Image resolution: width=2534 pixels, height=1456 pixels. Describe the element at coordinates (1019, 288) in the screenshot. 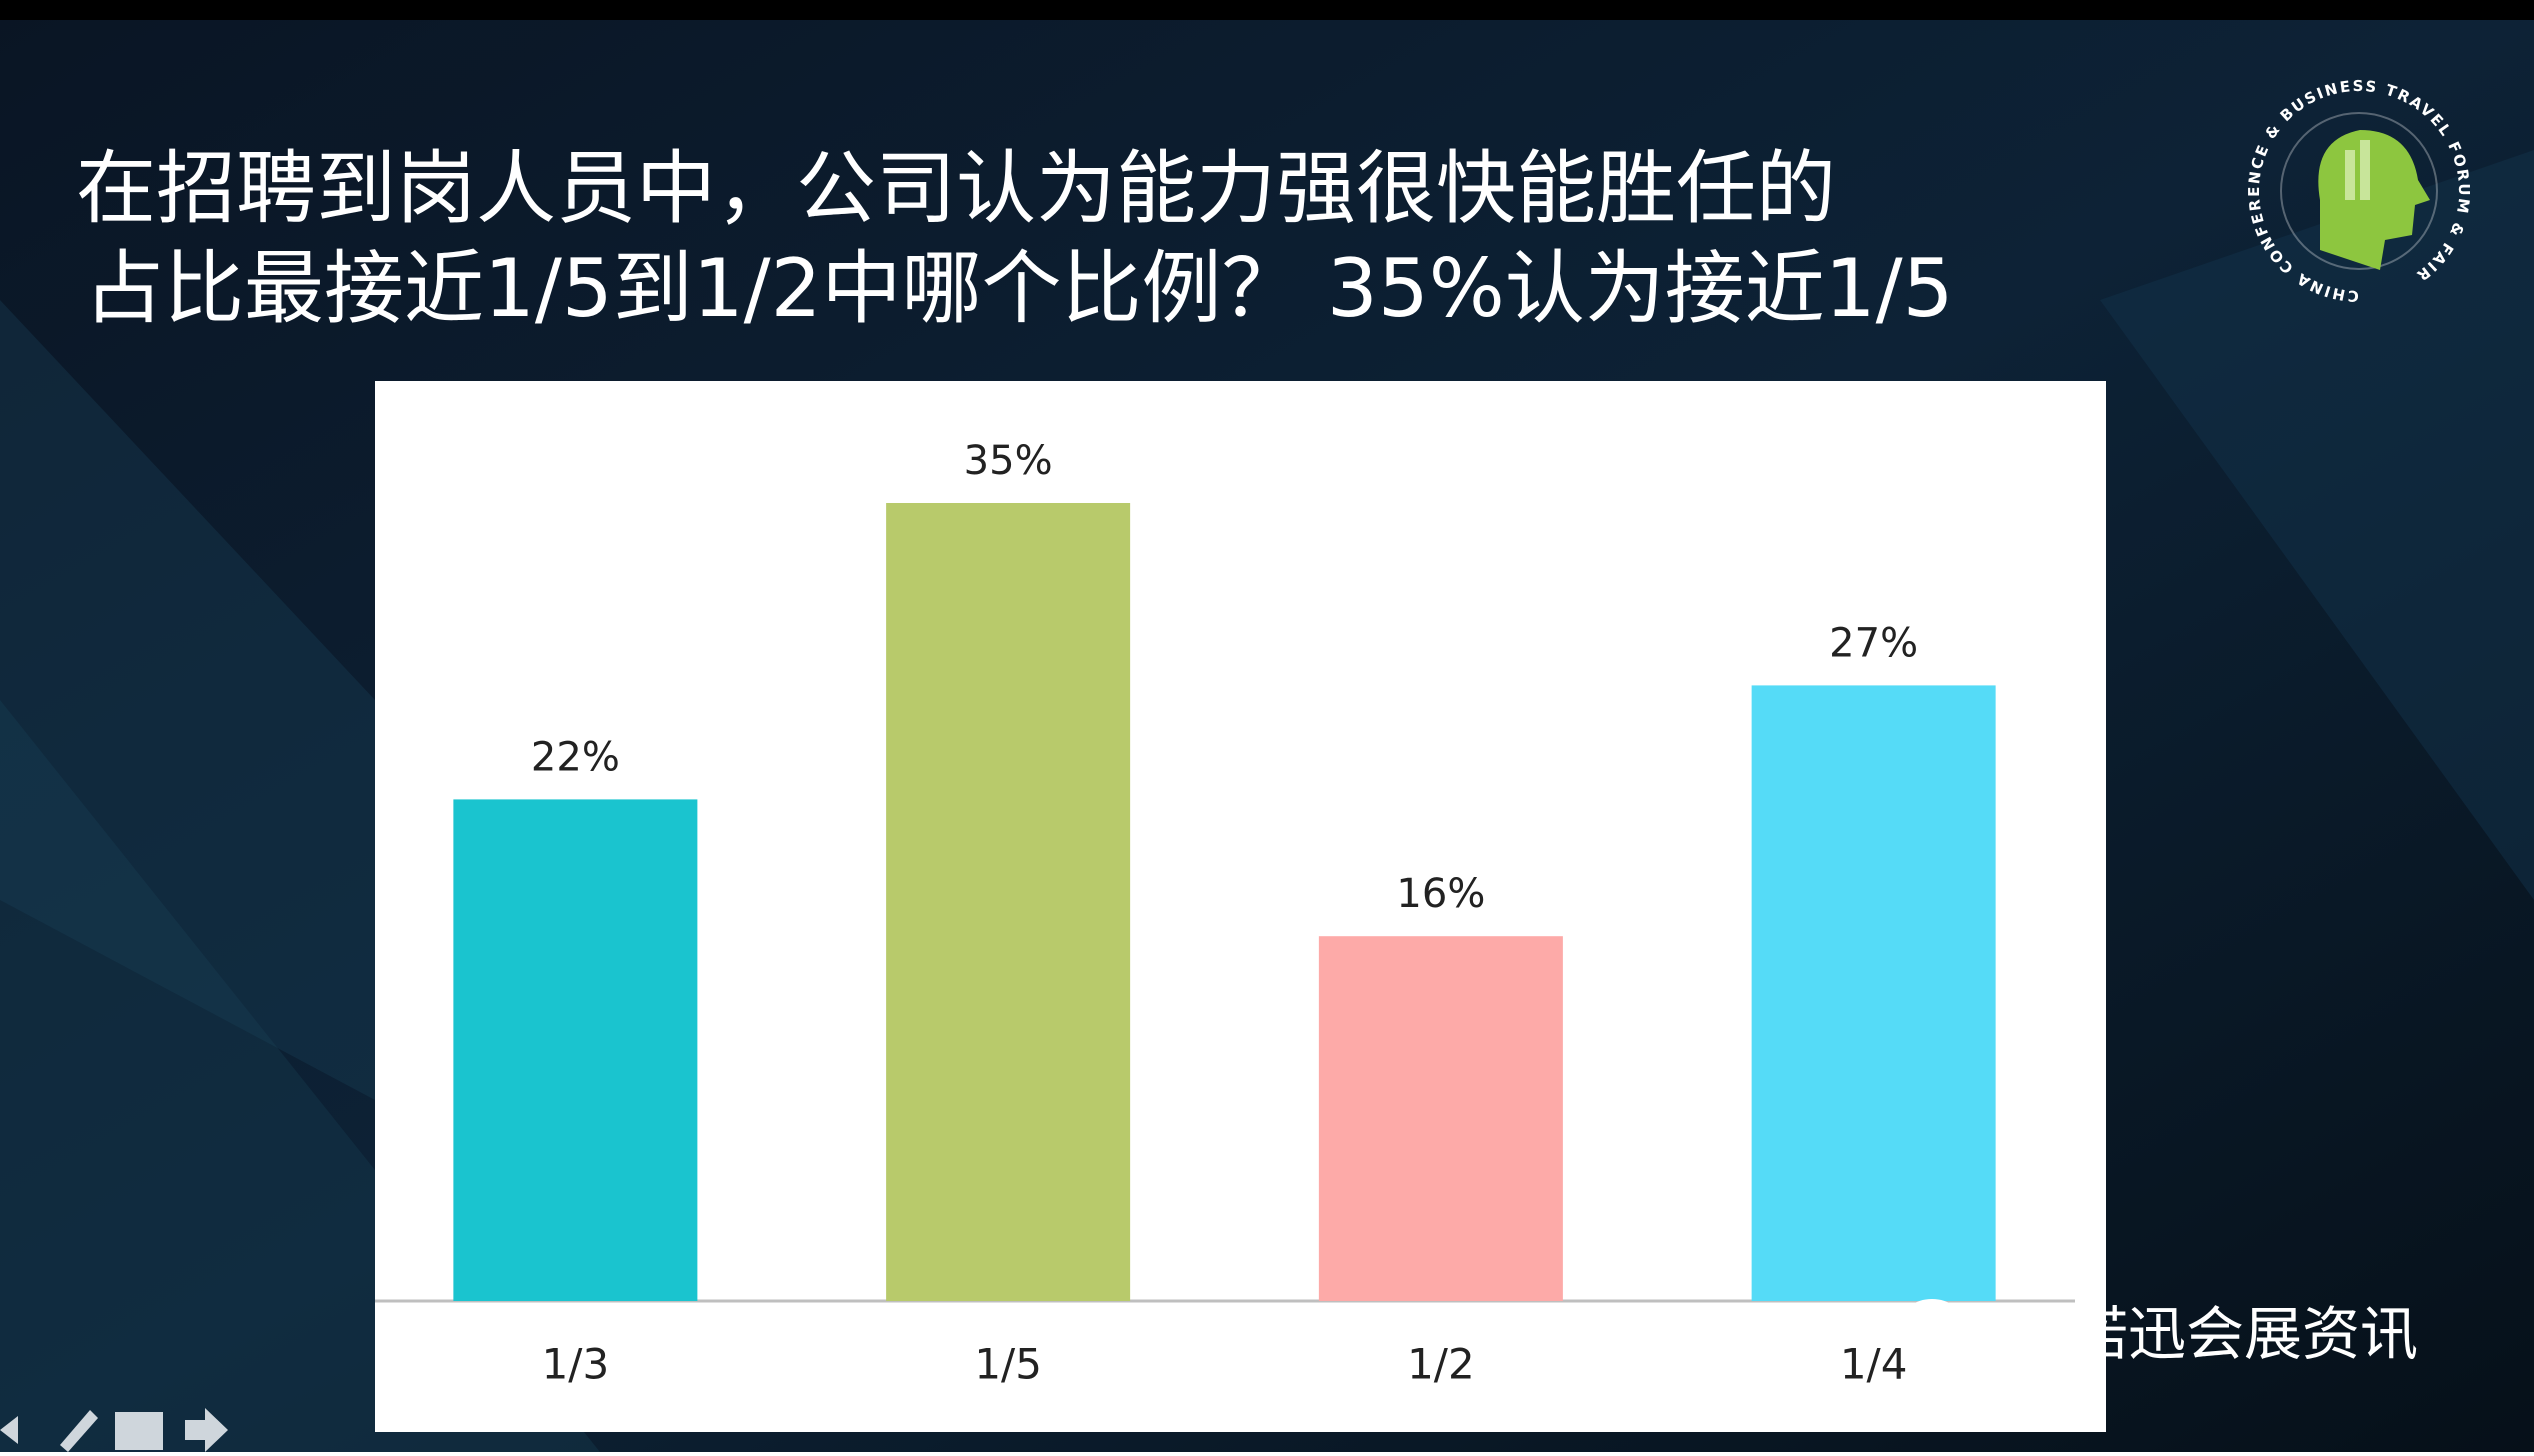

I see `title-line: 占比最接近1/5到1/2中哪个比例？ 35%认为接近1/5` at that location.